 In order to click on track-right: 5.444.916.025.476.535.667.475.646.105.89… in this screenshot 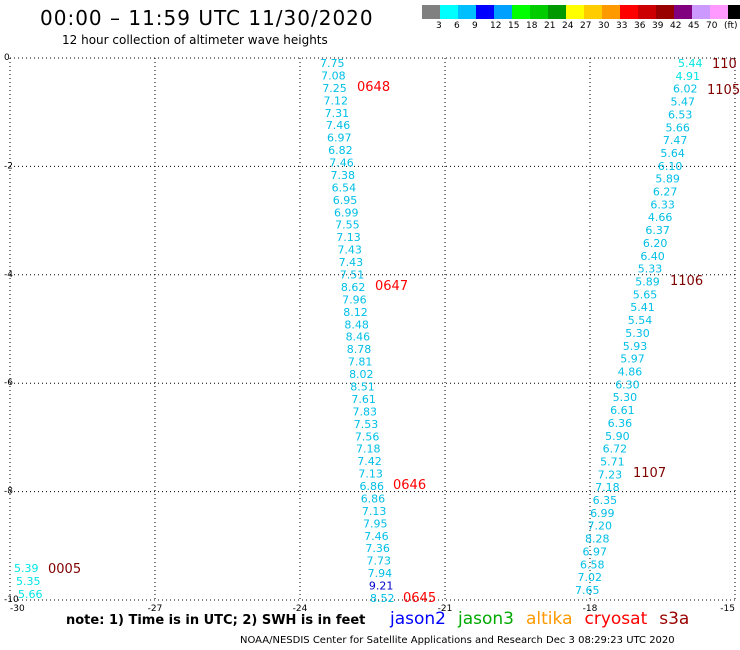, I will do `click(639, 327)`.